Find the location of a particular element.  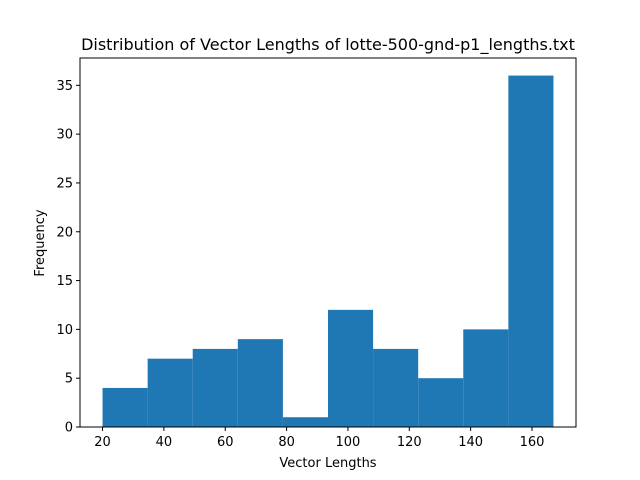

y-tick-label: 25 is located at coordinates (64, 183).